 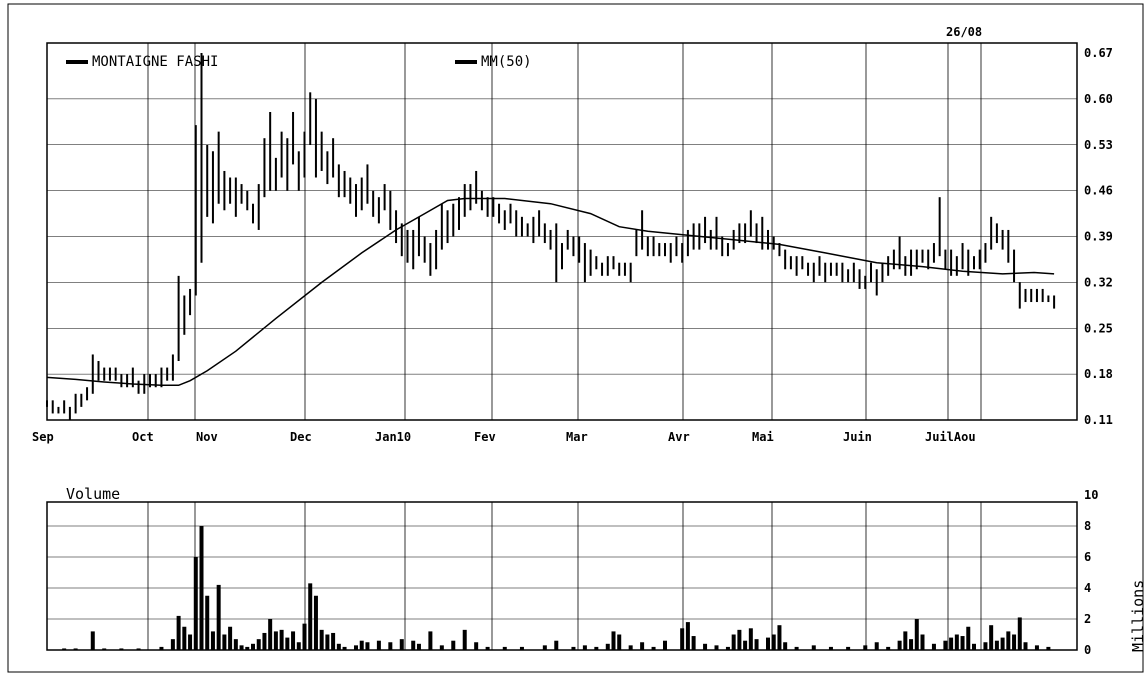 I want to click on price-x-tick-label: Nov, so click(x=207, y=437).